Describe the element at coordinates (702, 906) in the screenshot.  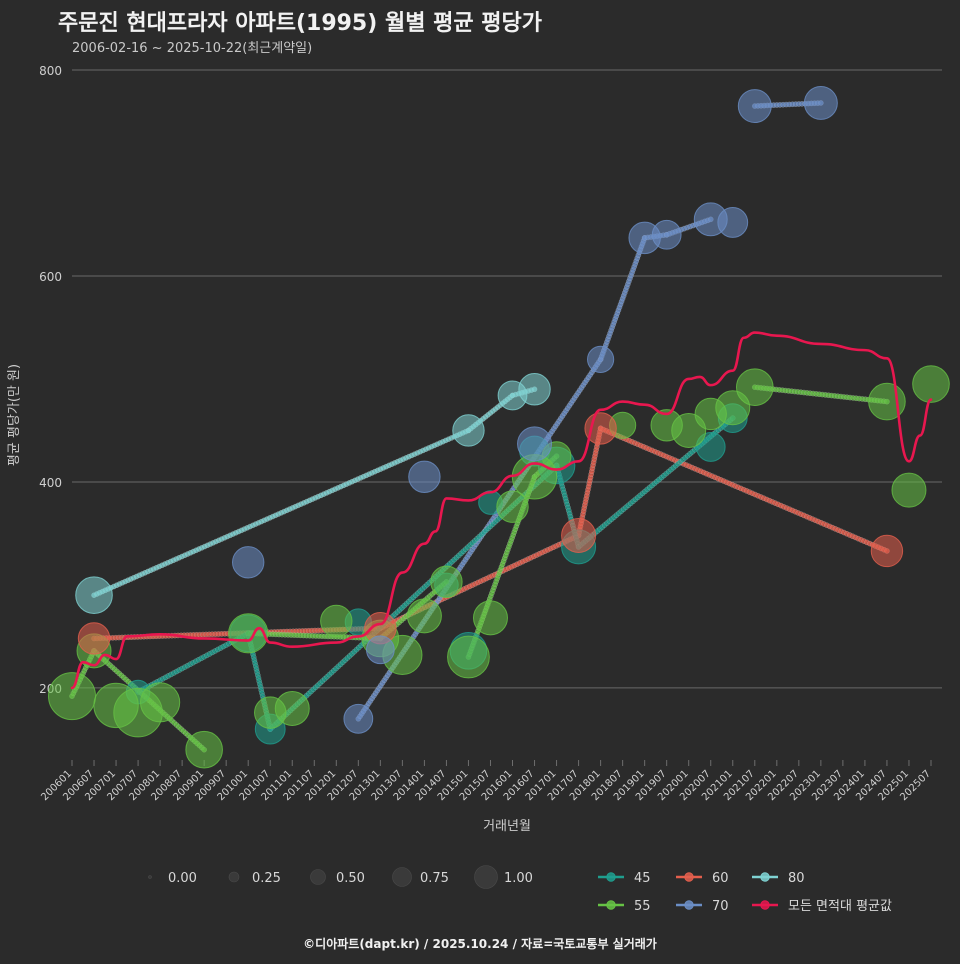
I see `legend-entry: 70` at that location.